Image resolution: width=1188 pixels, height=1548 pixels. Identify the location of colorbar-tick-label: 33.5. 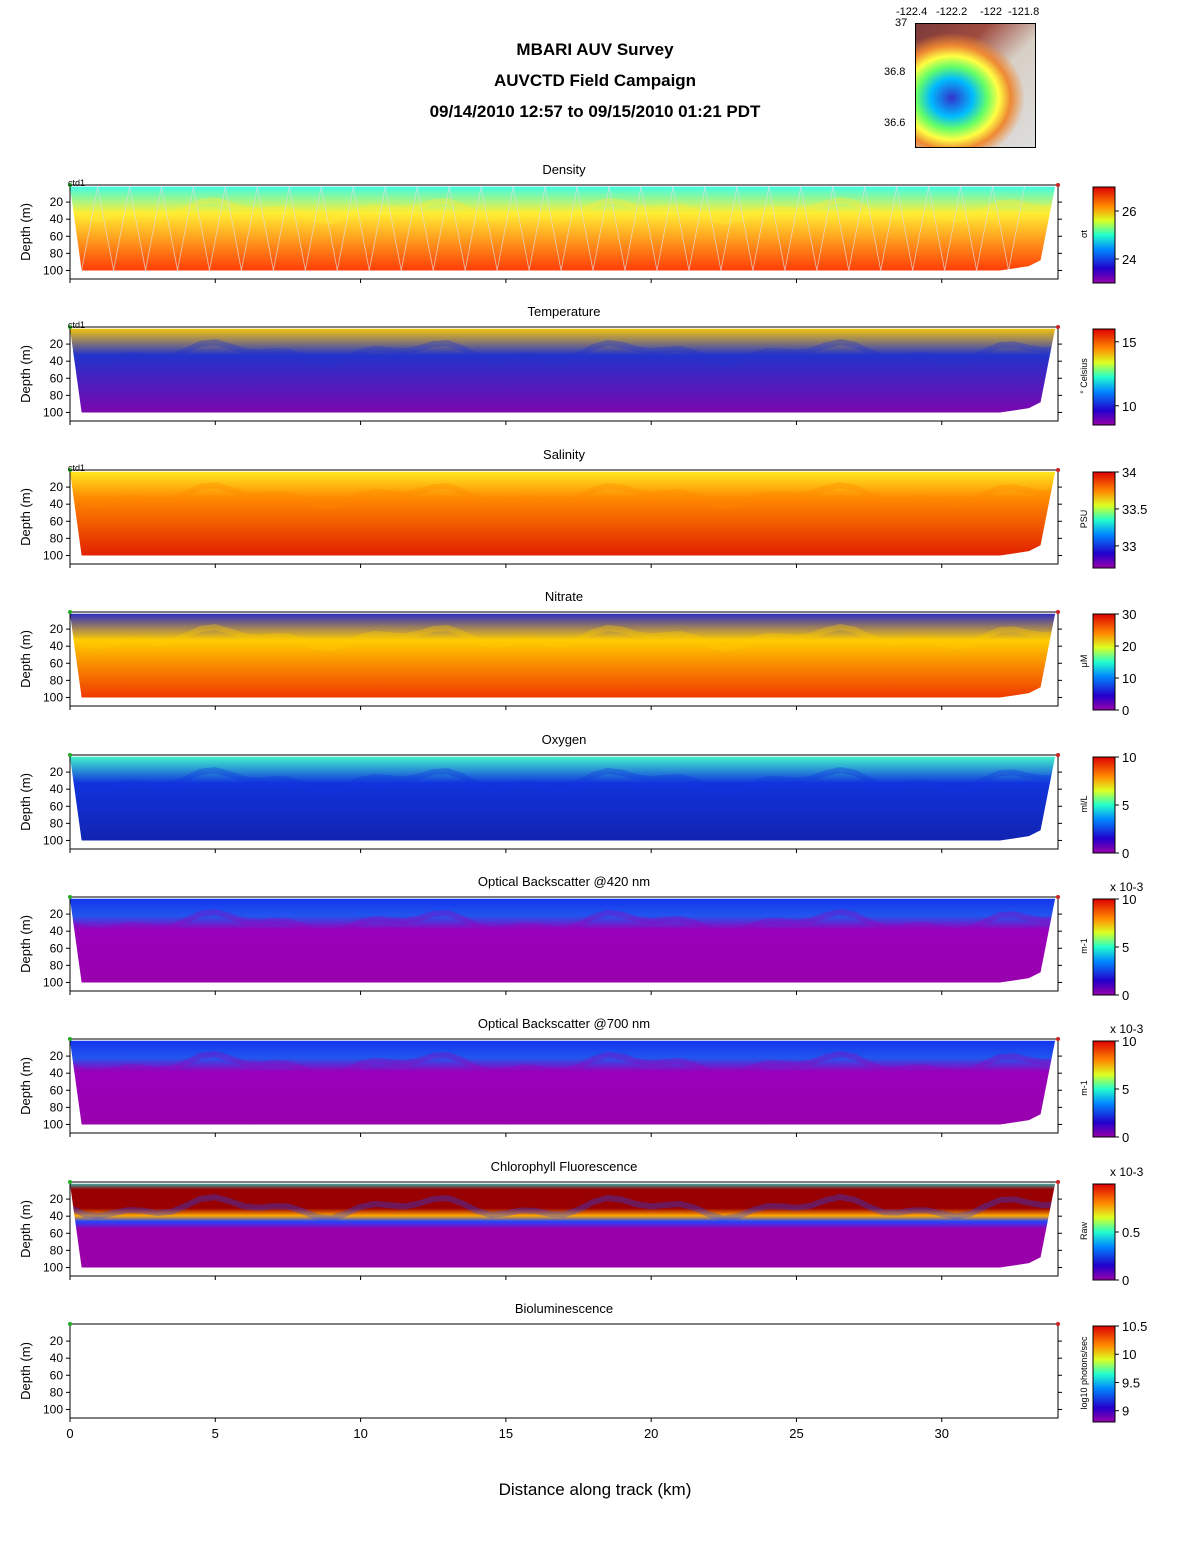
(1134, 509).